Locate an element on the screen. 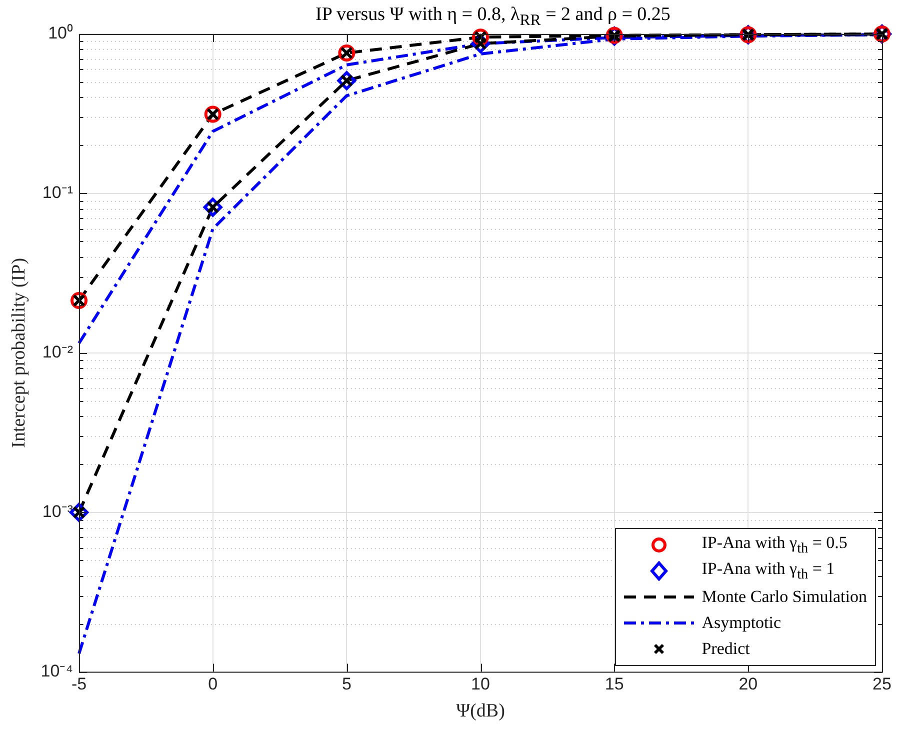 The image size is (900, 729). legend-label: IP-Ana with γ$_{th}$ = 1 is located at coordinates (768, 570).